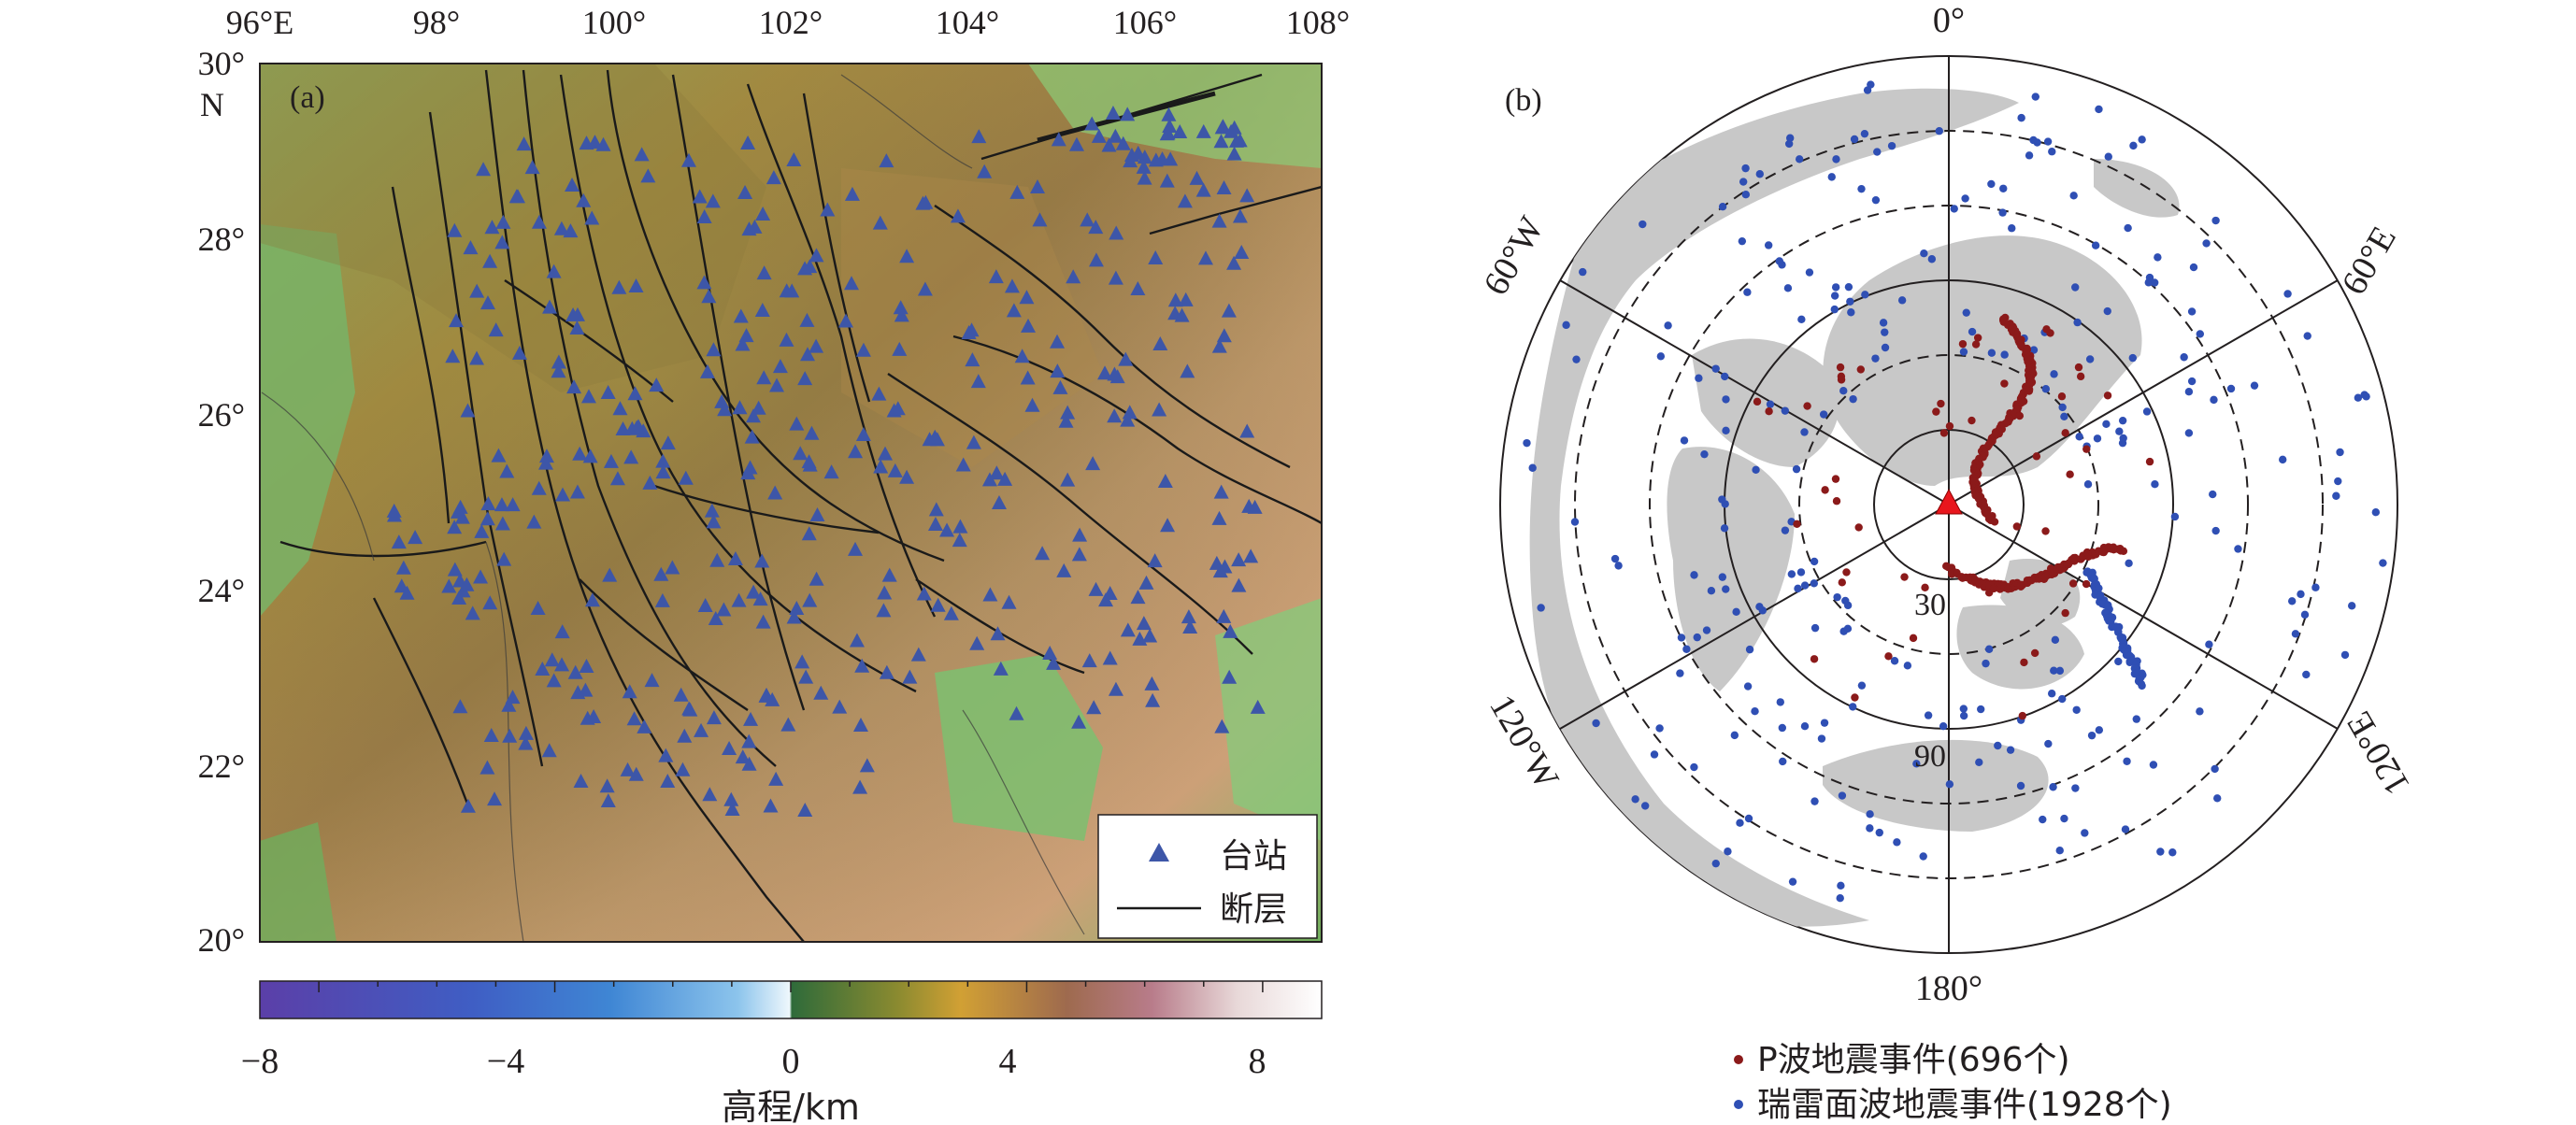 The height and width of the screenshot is (1125, 2576). I want to click on panel-b-label: (b), so click(1523, 100).